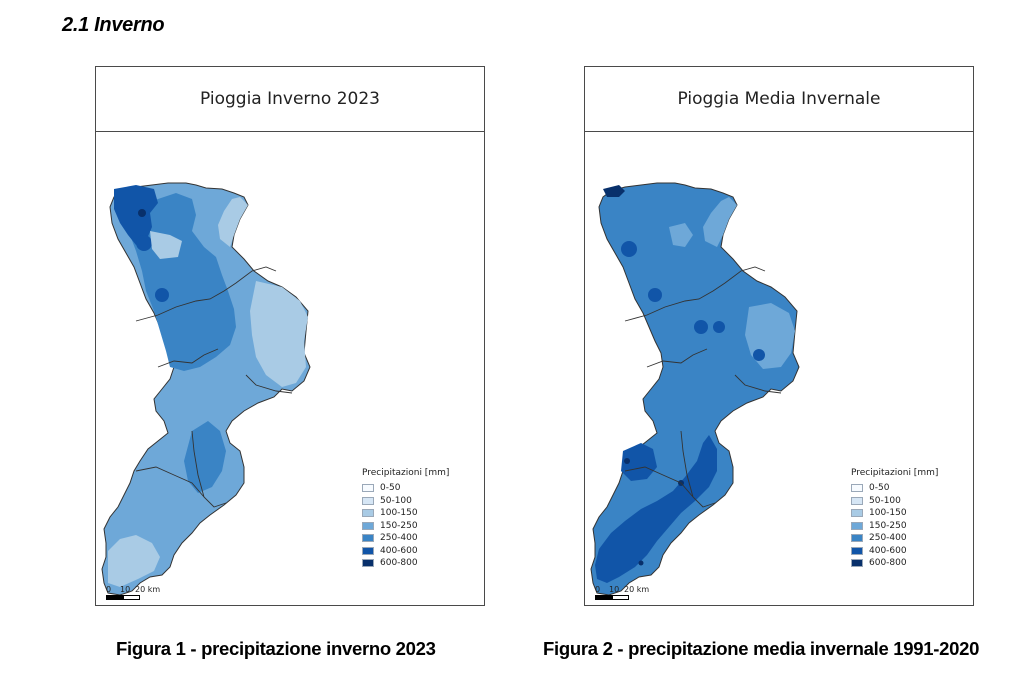  Describe the element at coordinates (134, 561) in the screenshot. I see `zone-100-150-c` at that location.